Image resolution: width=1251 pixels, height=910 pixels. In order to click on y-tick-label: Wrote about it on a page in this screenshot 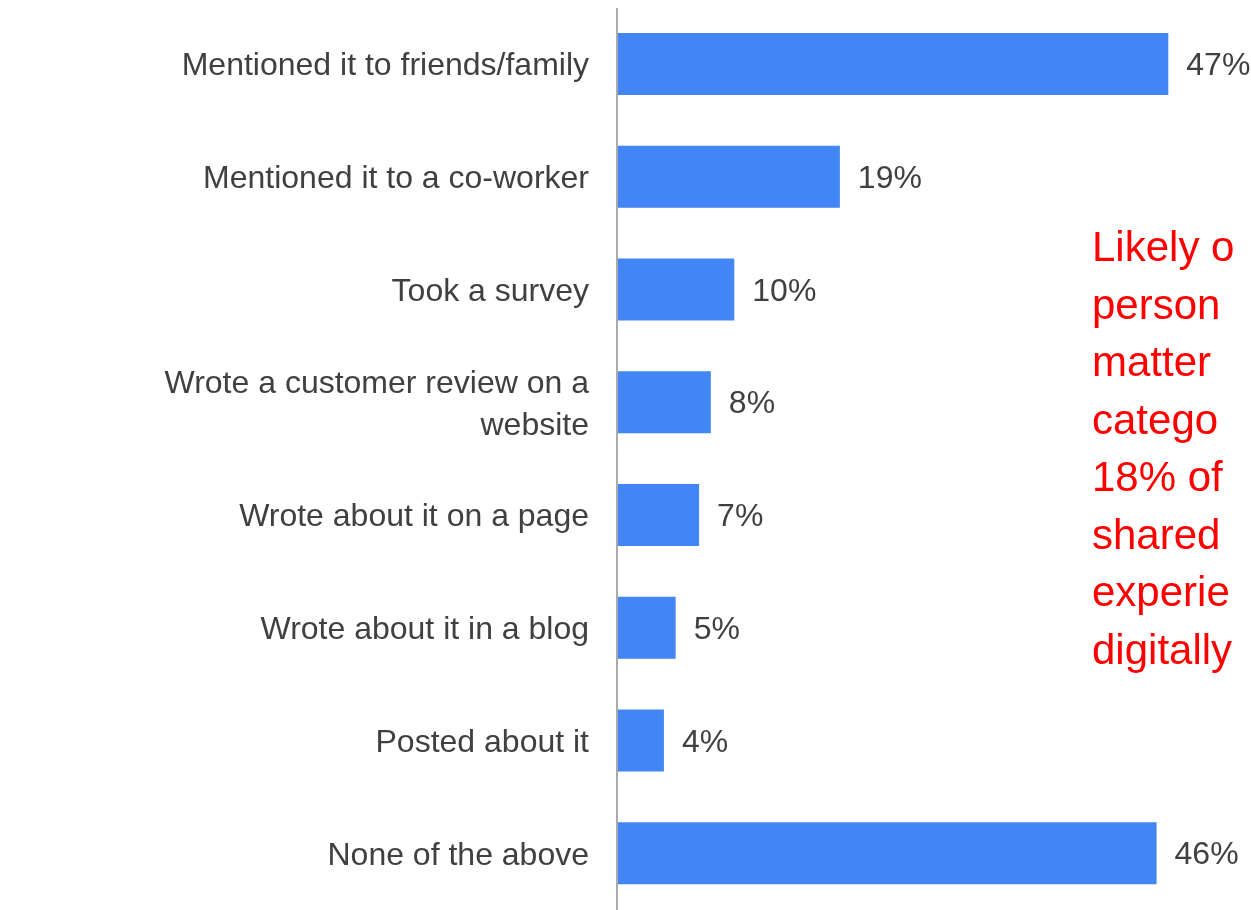, I will do `click(414, 515)`.